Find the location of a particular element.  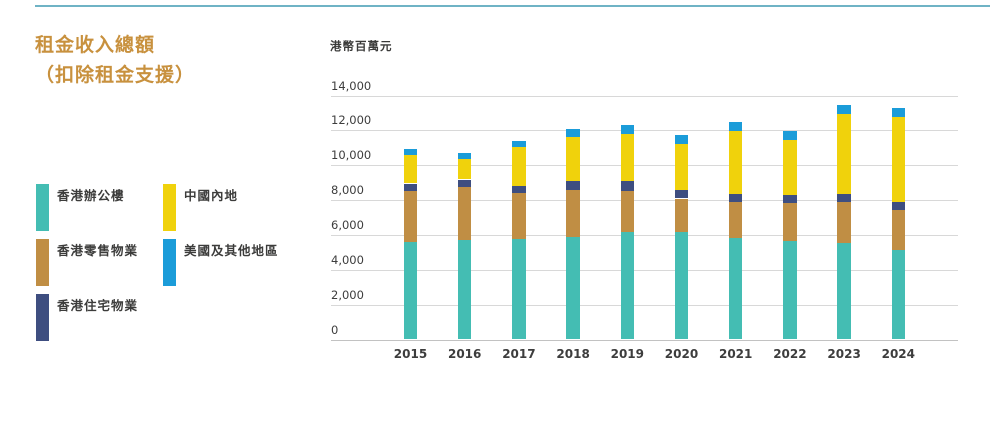

gridline-2000 is located at coordinates (644, 305).